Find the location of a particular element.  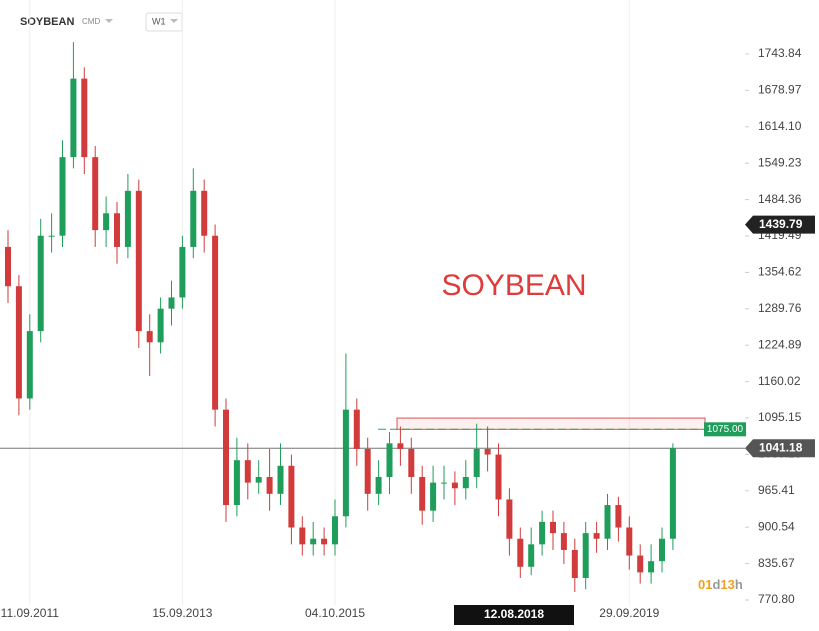

x-tick-label: 29.09.2019 is located at coordinates (629, 613).